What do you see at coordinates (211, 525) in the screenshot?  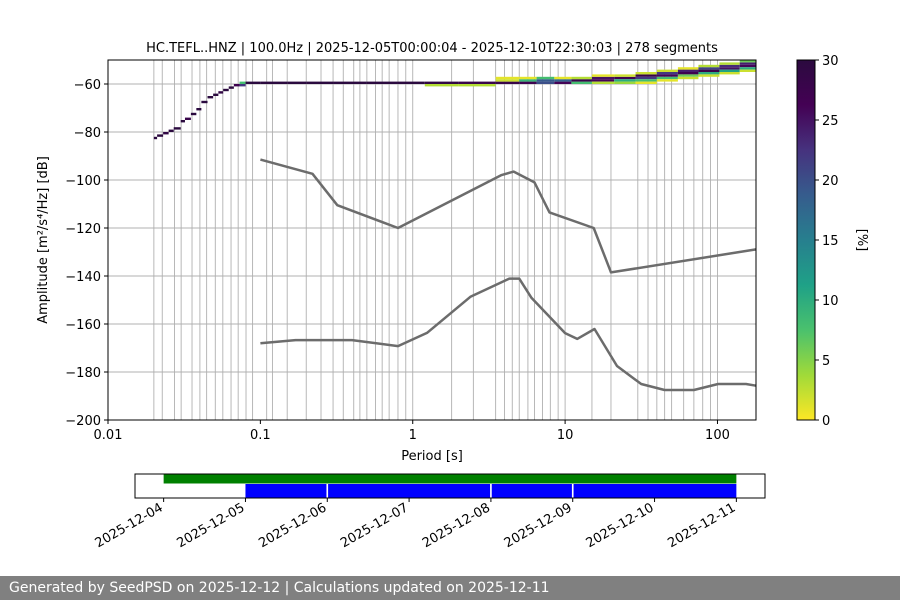 I see `date-tick-label: 2025-12-05` at bounding box center [211, 525].